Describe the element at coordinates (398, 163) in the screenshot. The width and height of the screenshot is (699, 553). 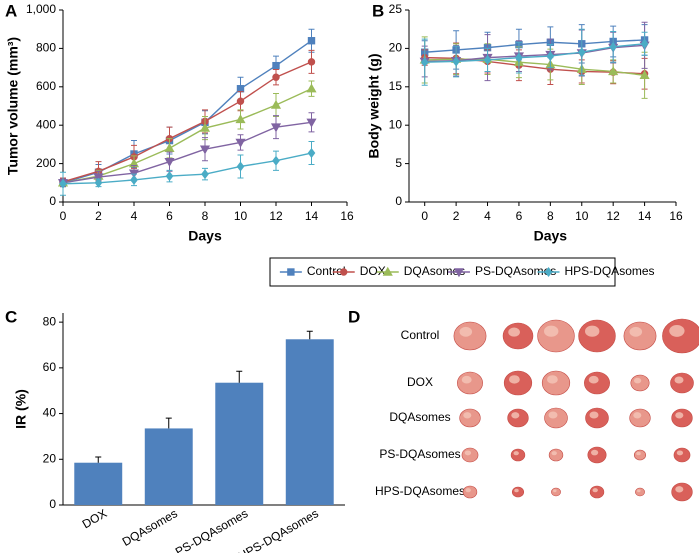
I see `y-tick-label: 5` at that location.